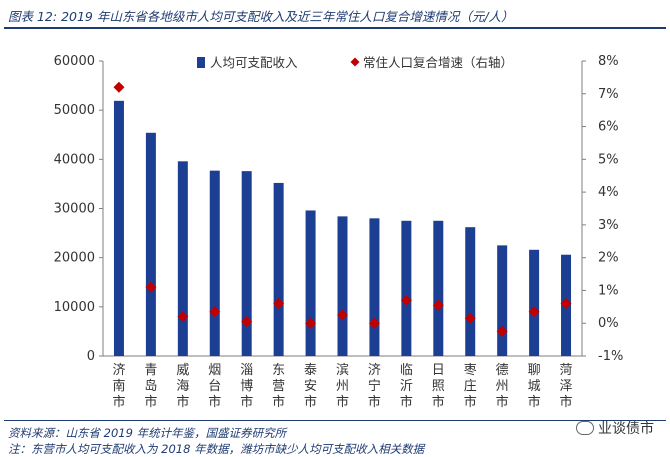  What do you see at coordinates (182, 386) in the screenshot?
I see `x-tick-label: 海` at bounding box center [182, 386].